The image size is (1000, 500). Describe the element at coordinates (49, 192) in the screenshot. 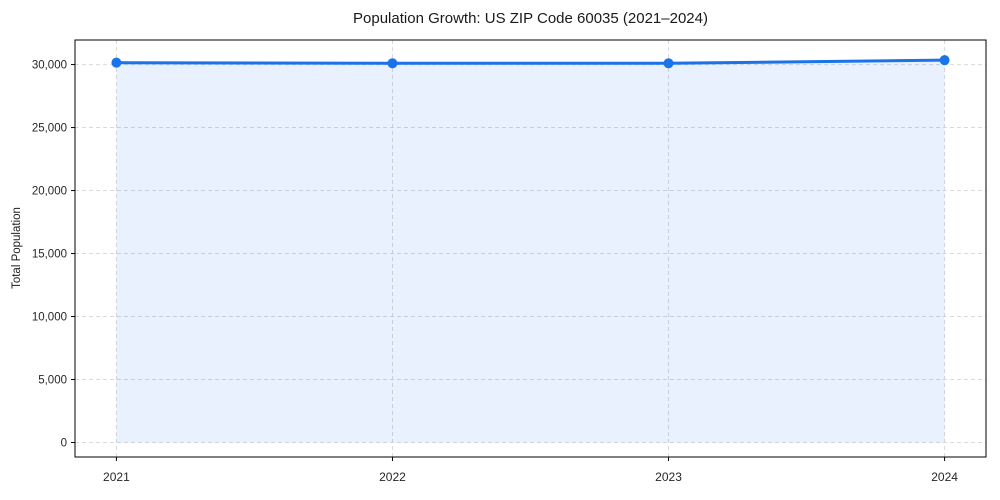

I see `y-tick-label: 20,000` at that location.